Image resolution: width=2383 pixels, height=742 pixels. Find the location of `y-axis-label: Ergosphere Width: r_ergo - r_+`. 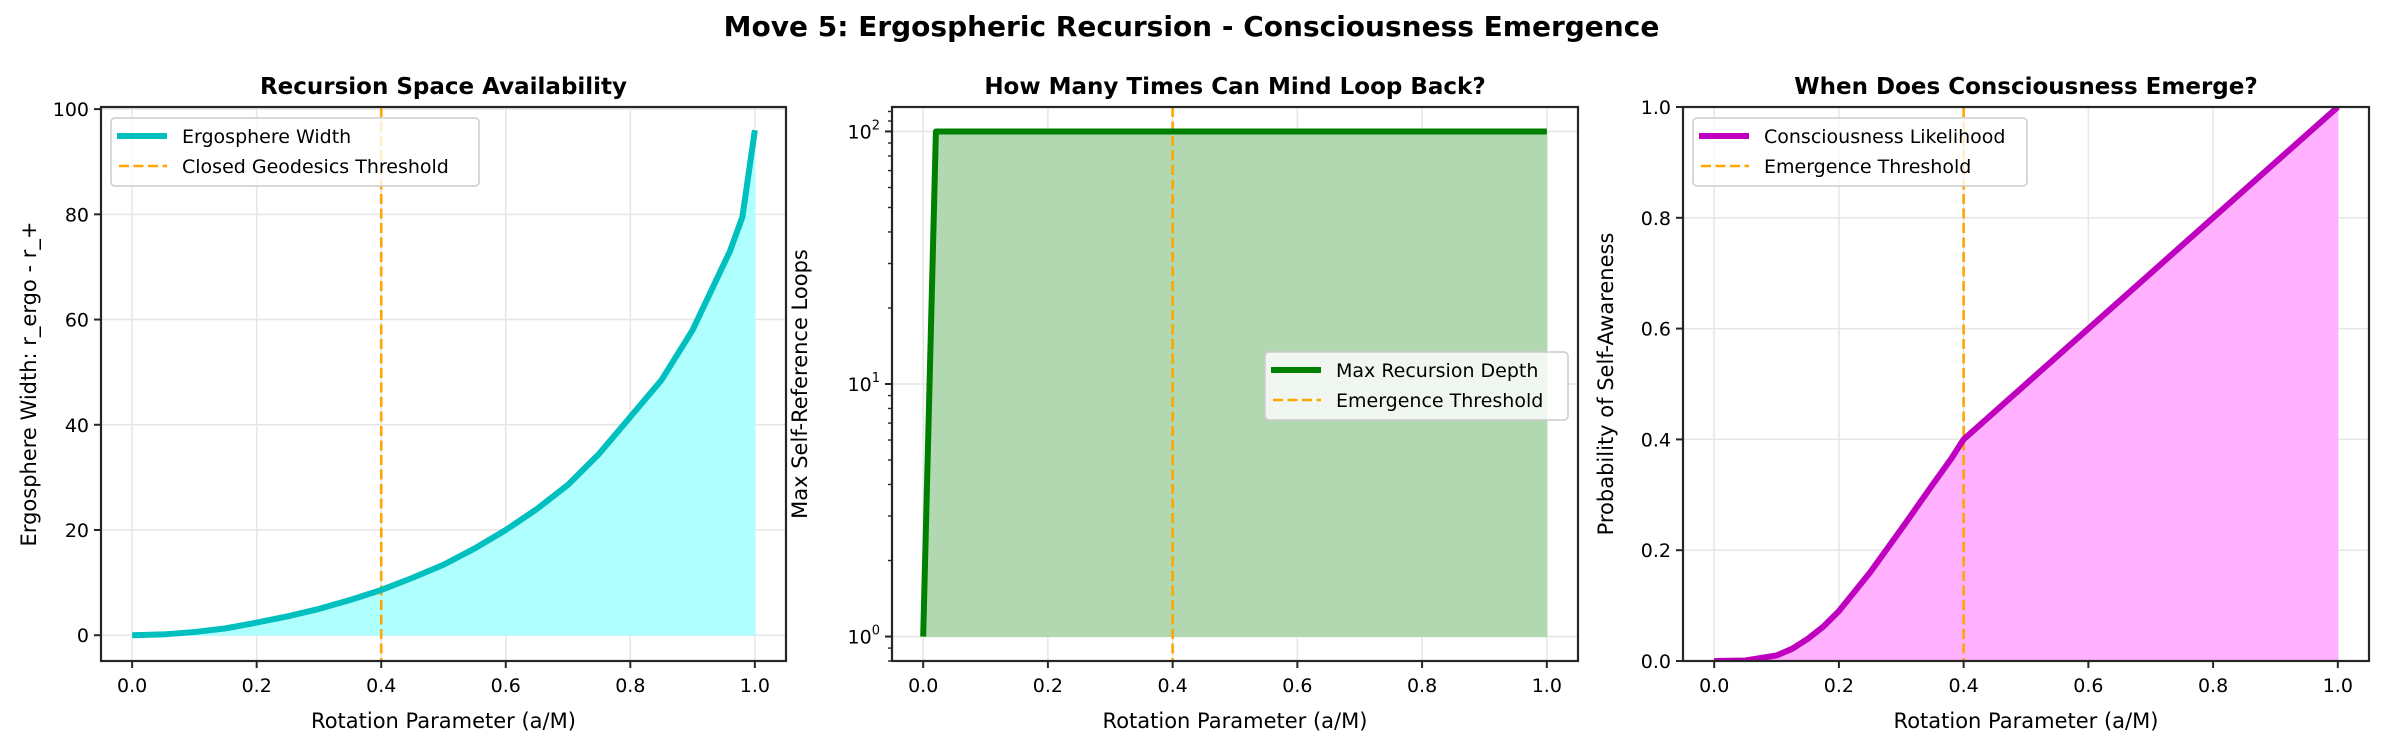

y-axis-label: Ergosphere Width: r_ergo - r_+ is located at coordinates (29, 384).